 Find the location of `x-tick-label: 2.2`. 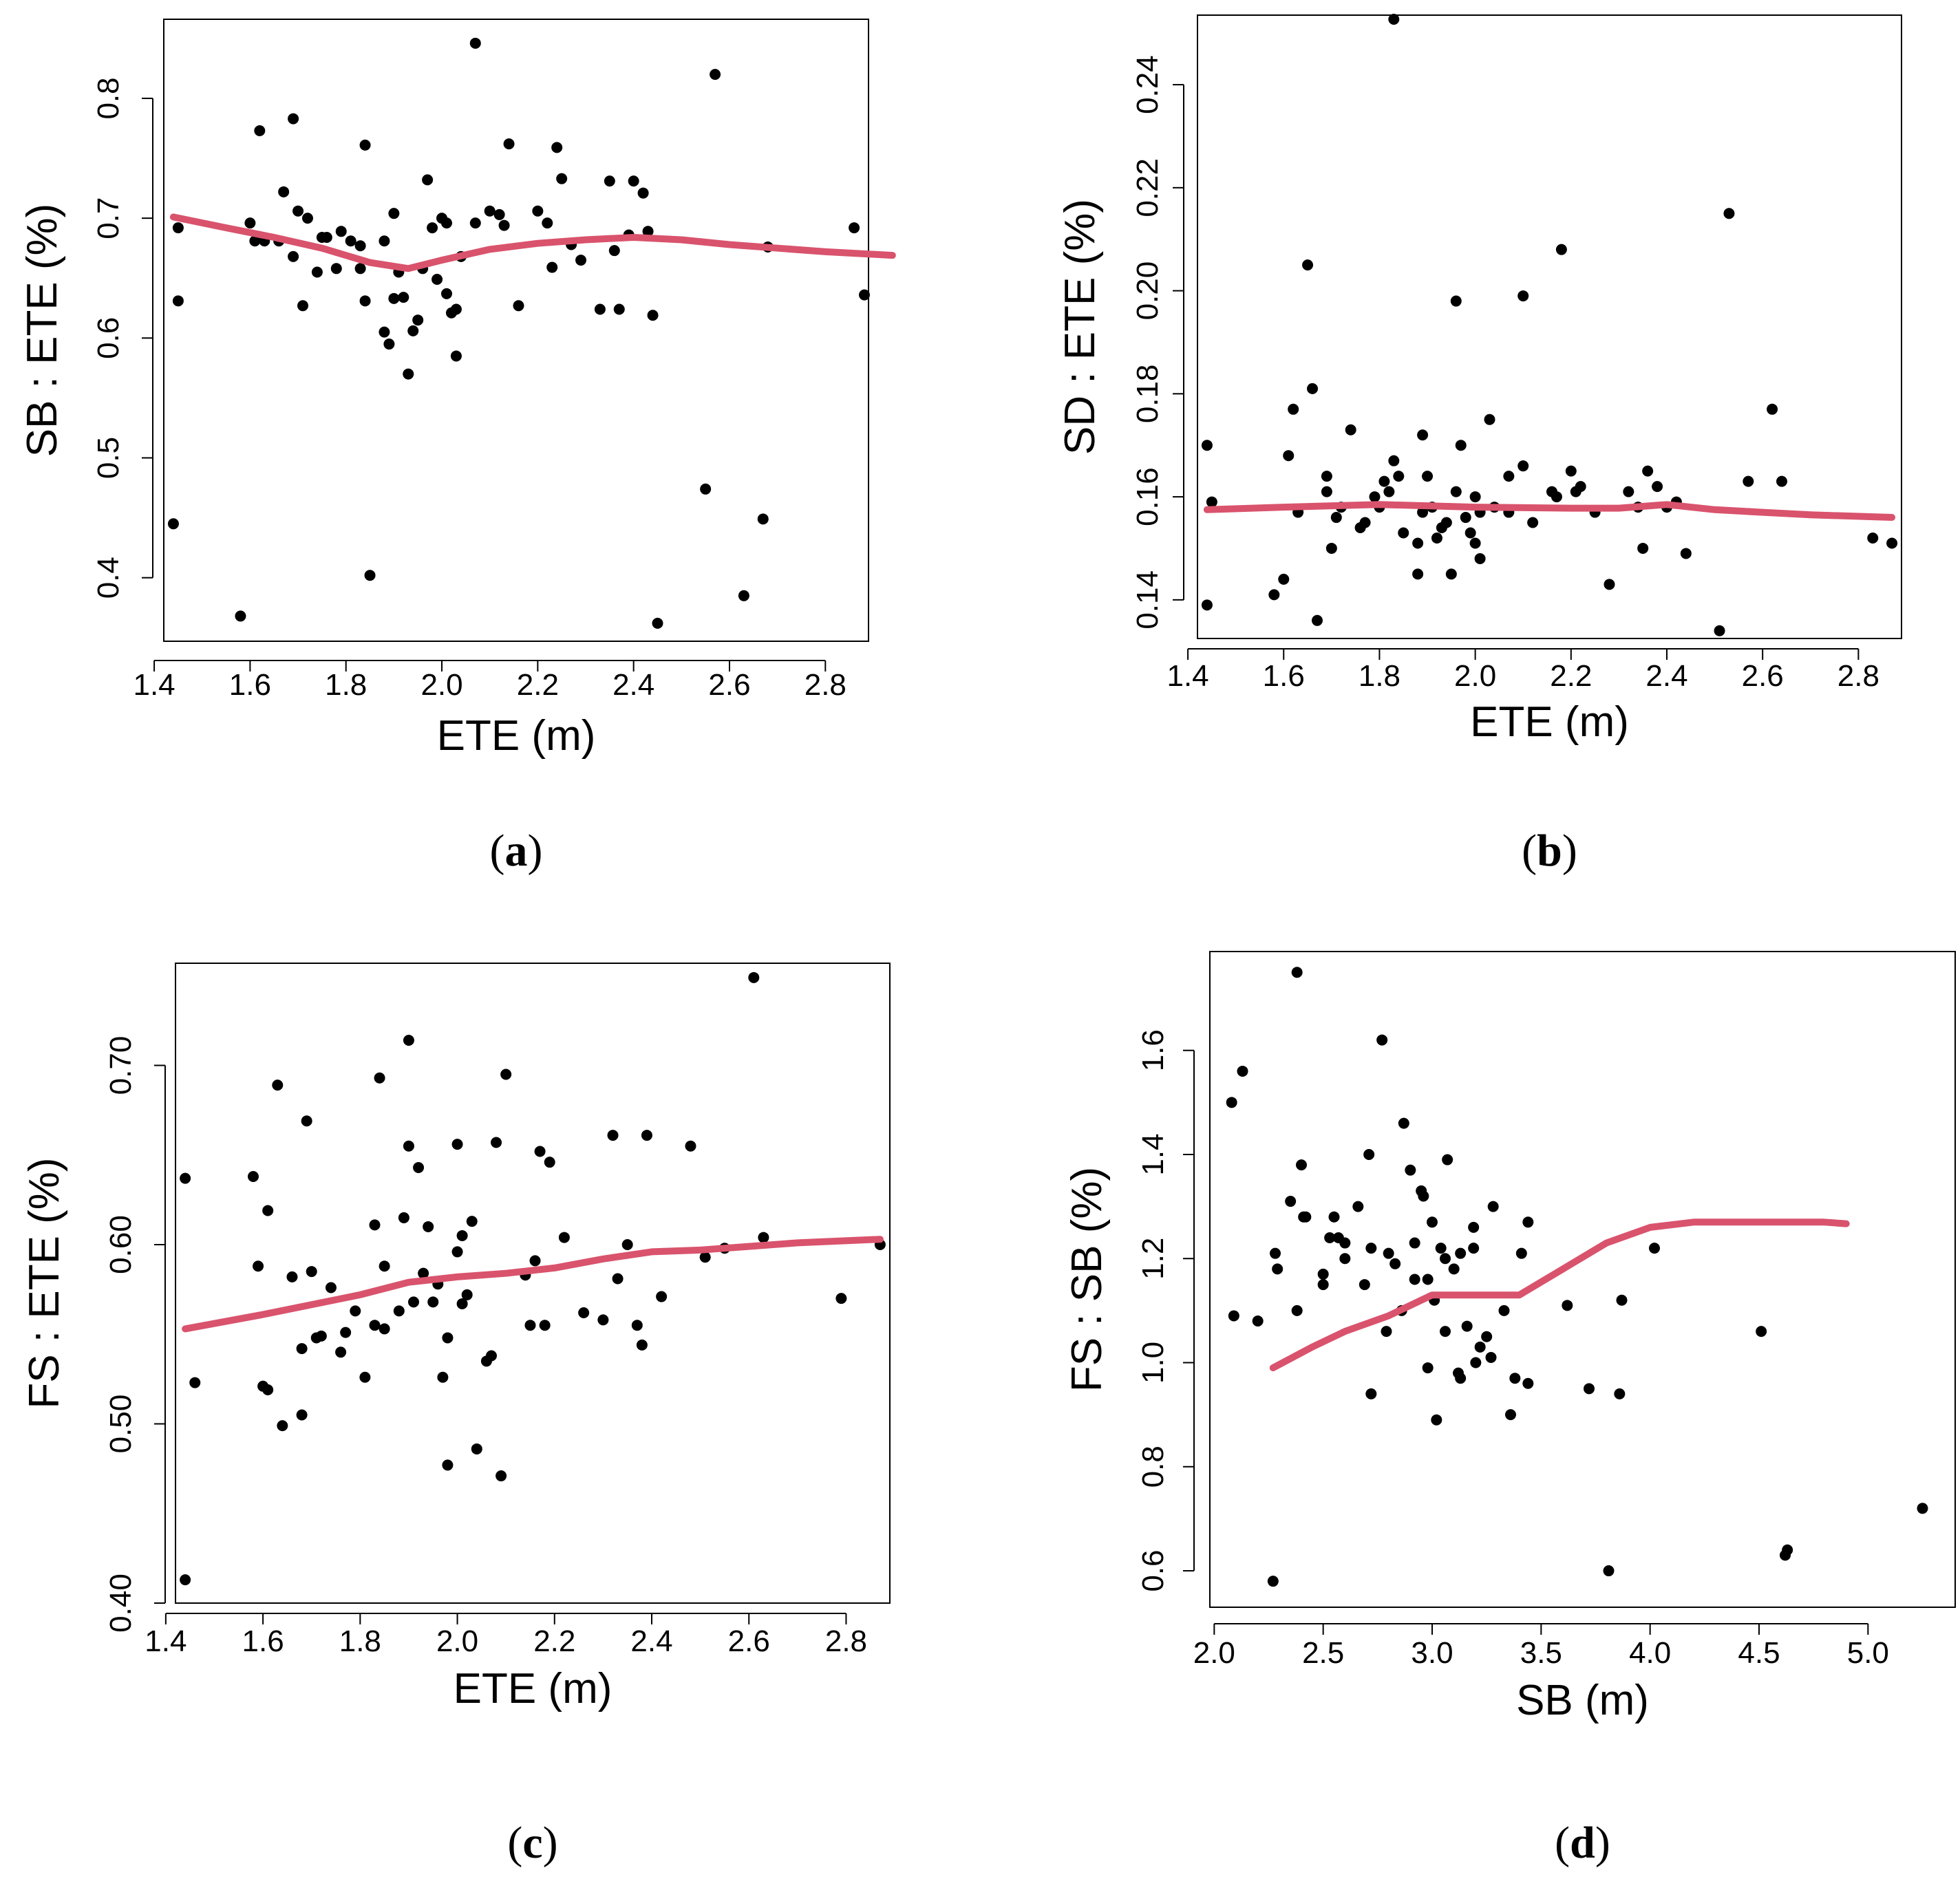

x-tick-label: 2.2 is located at coordinates (1571, 676).